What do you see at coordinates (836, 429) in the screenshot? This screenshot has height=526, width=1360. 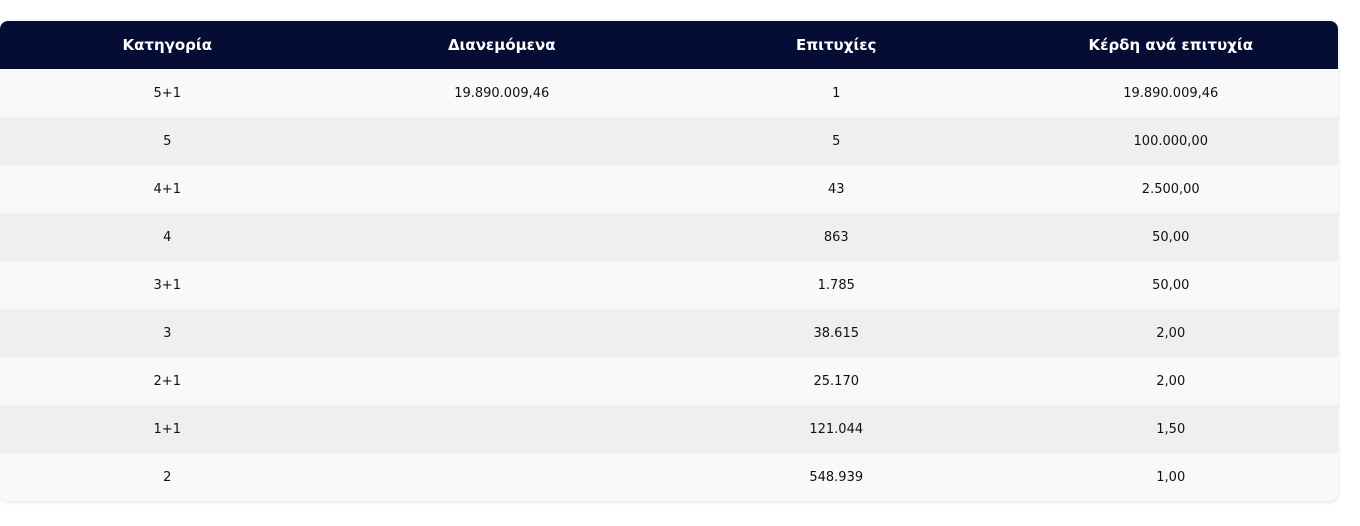 I see `table-cell: 121.044` at bounding box center [836, 429].